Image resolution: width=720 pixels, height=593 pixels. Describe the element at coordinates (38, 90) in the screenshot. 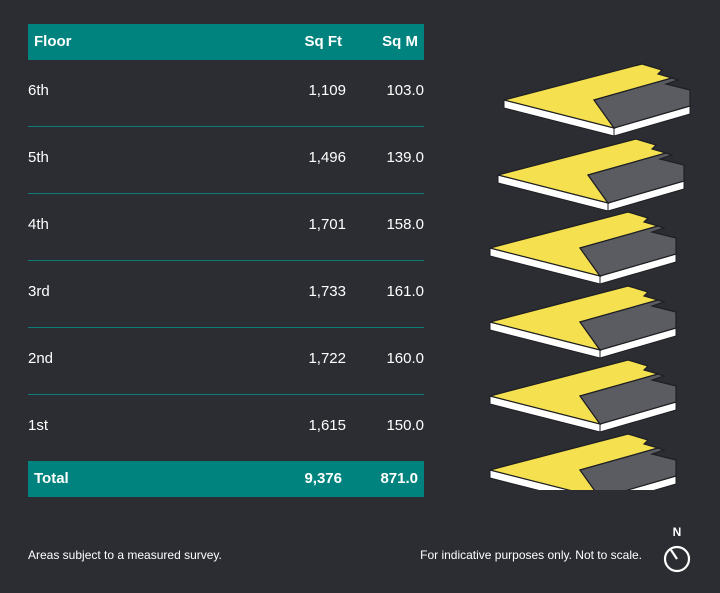

I see `row-floor: 6th` at that location.